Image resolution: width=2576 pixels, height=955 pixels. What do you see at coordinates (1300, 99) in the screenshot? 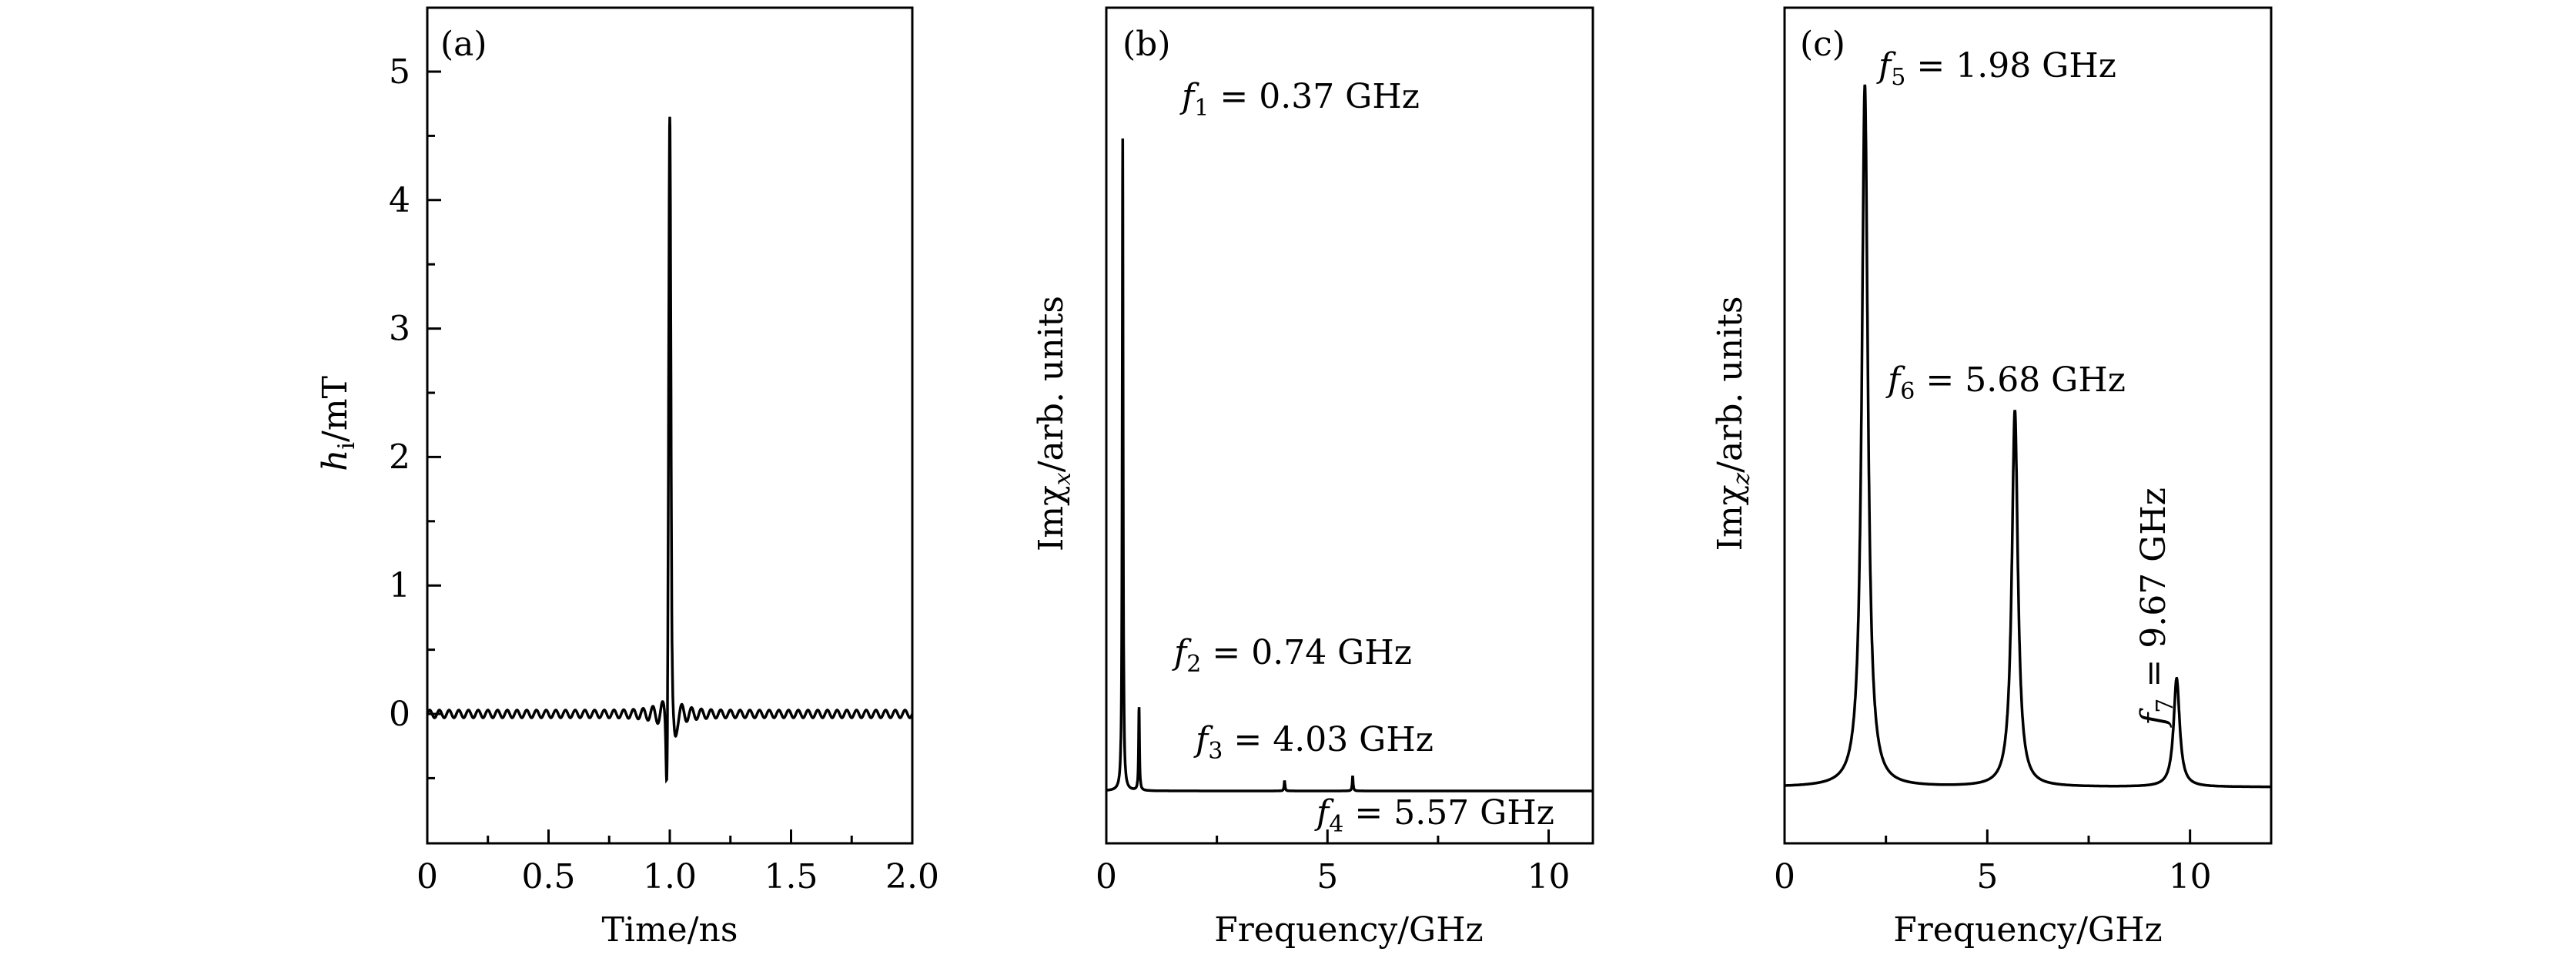
I see `panel-b-annotation-f1: f1 = 0.37 GHz` at bounding box center [1300, 99].